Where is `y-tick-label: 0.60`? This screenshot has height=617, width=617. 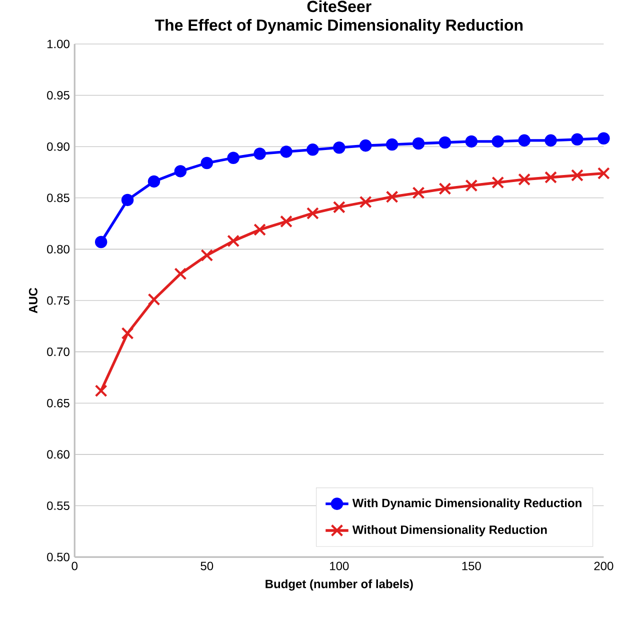 y-tick-label: 0.60 is located at coordinates (58, 454).